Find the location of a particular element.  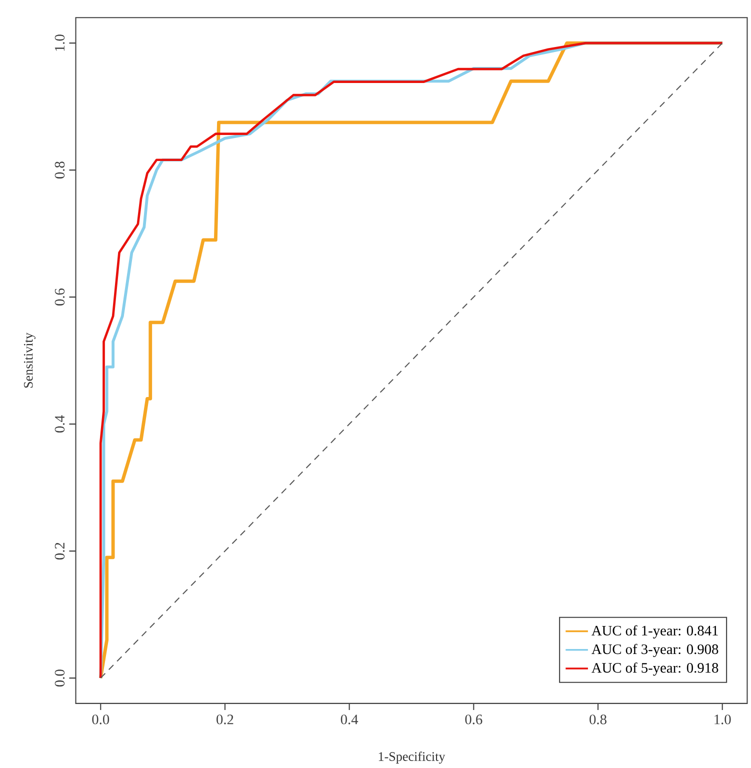

y-tick-label: 0.4 is located at coordinates (59, 423).